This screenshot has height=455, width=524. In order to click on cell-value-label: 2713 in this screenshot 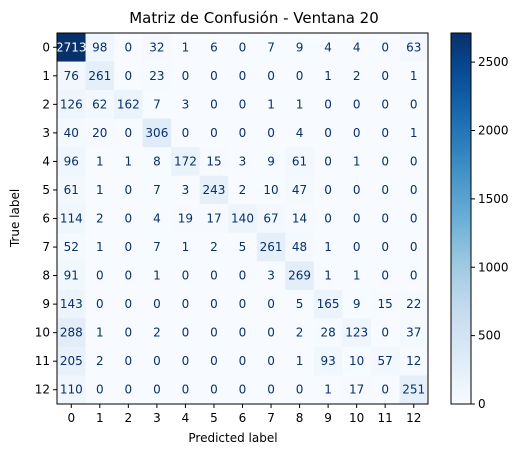, I will do `click(71, 47)`.